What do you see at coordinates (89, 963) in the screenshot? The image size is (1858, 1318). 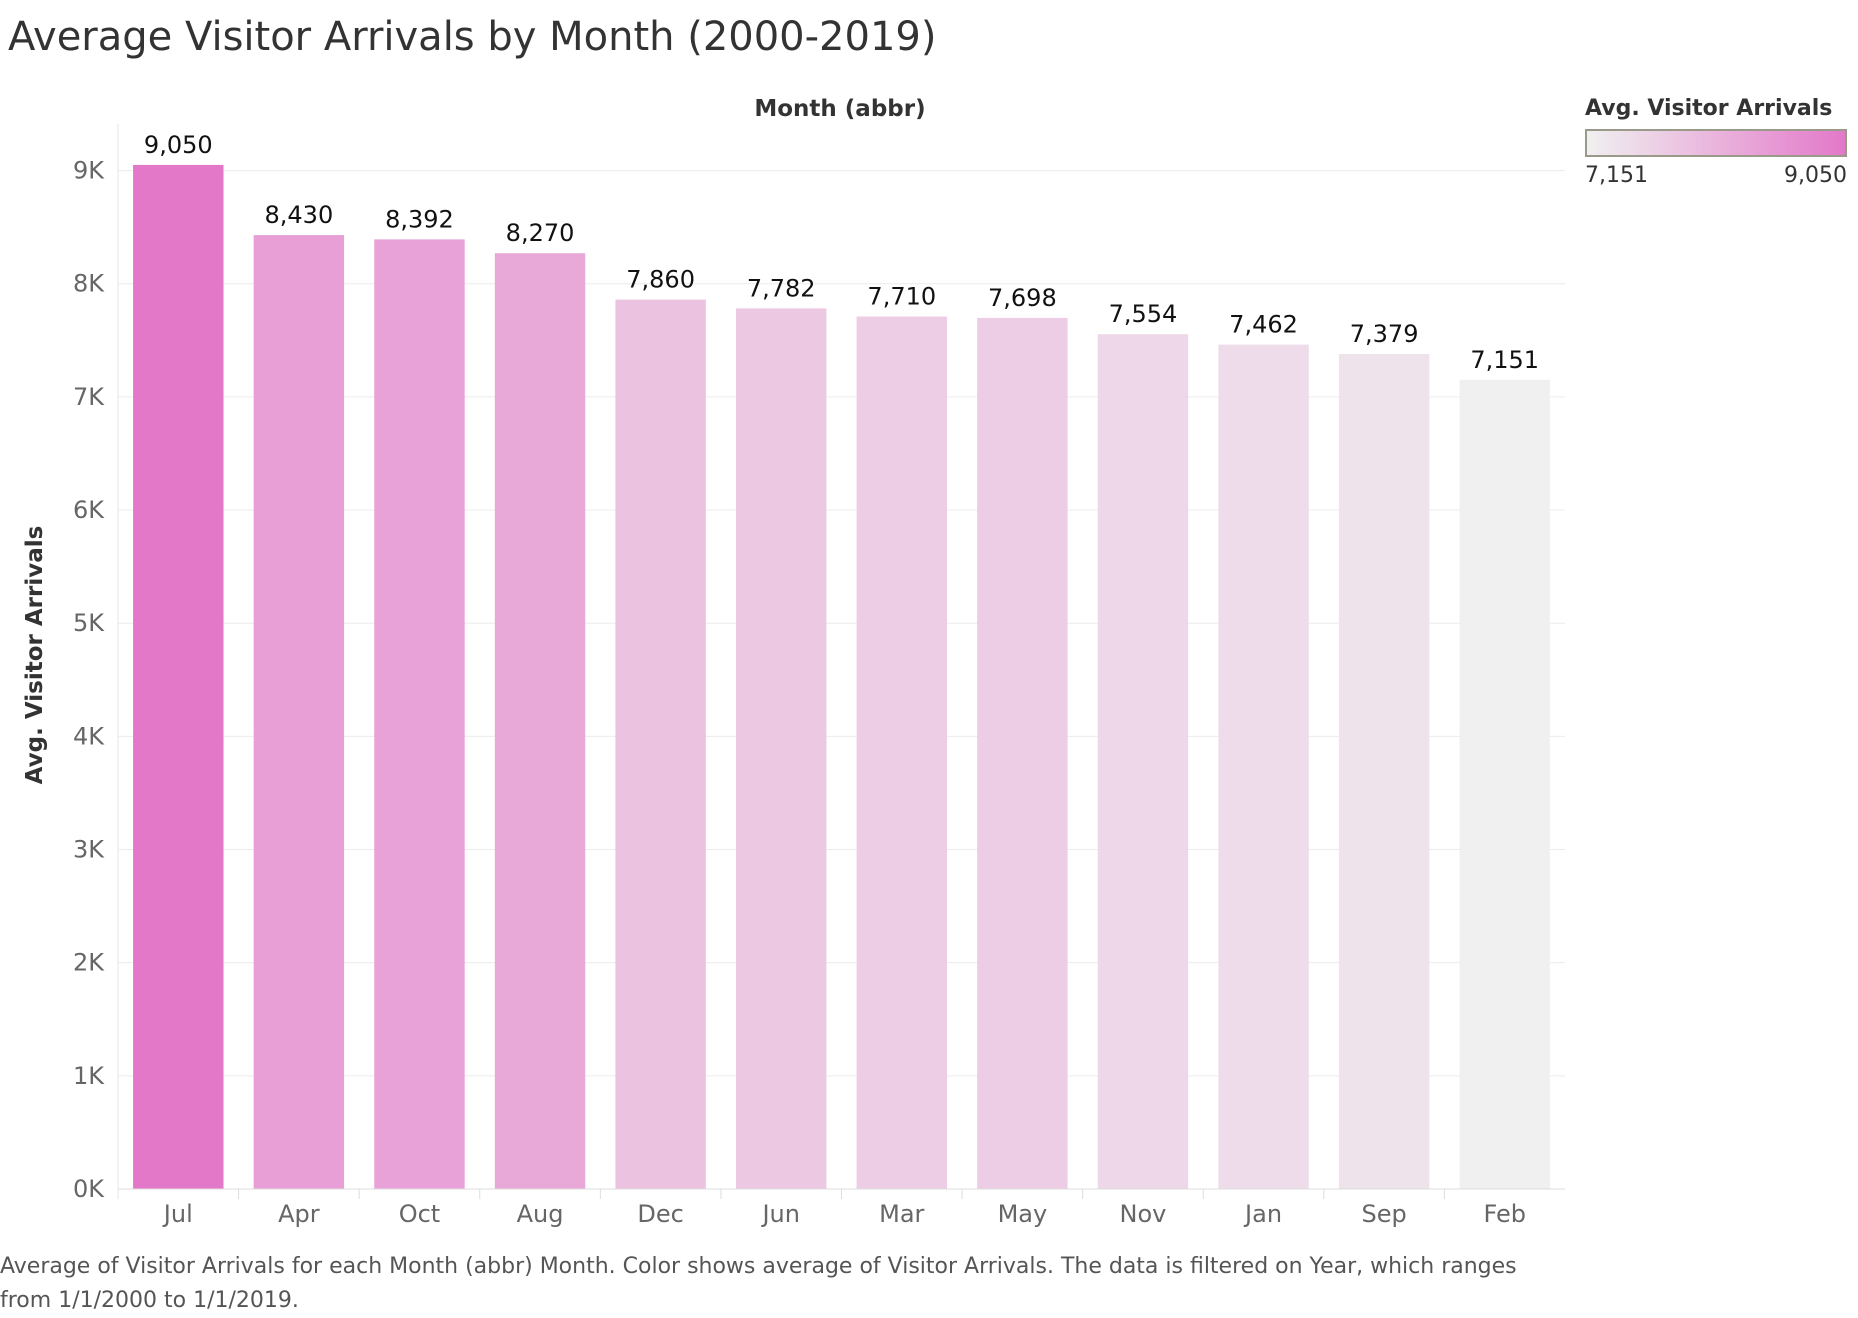 I see `y-tick-label: 2K` at bounding box center [89, 963].